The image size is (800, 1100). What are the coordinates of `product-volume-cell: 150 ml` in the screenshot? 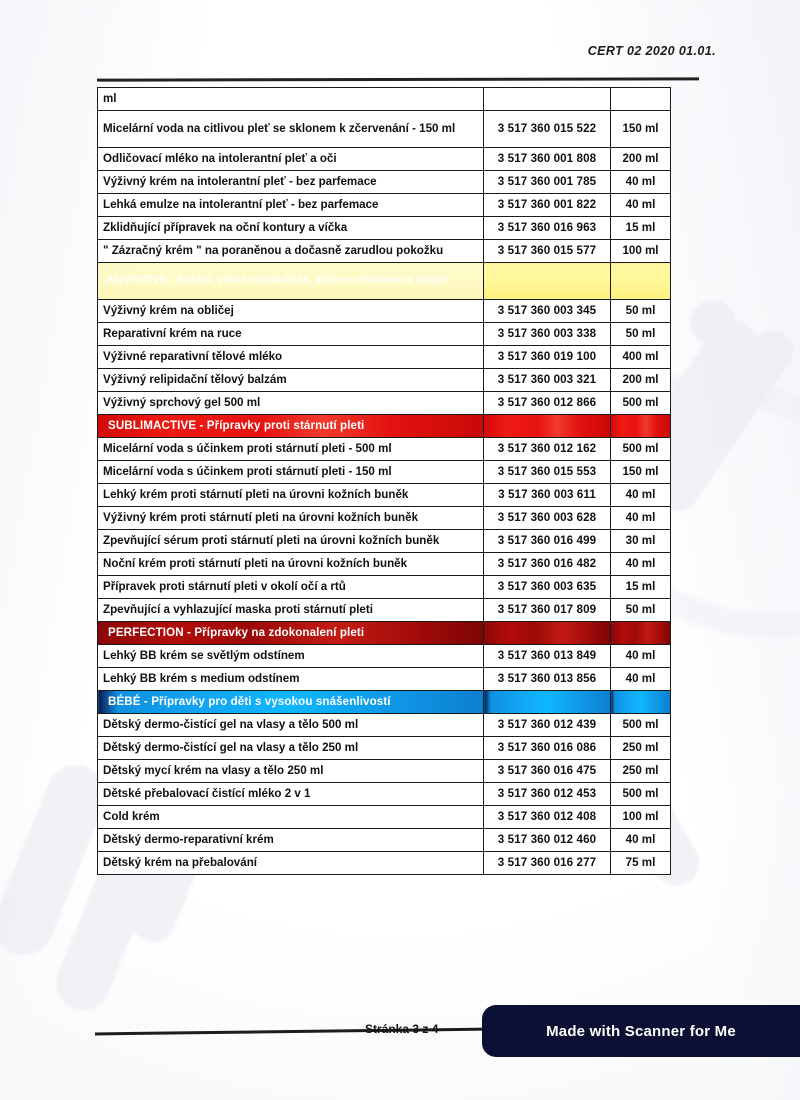 It's located at (640, 129).